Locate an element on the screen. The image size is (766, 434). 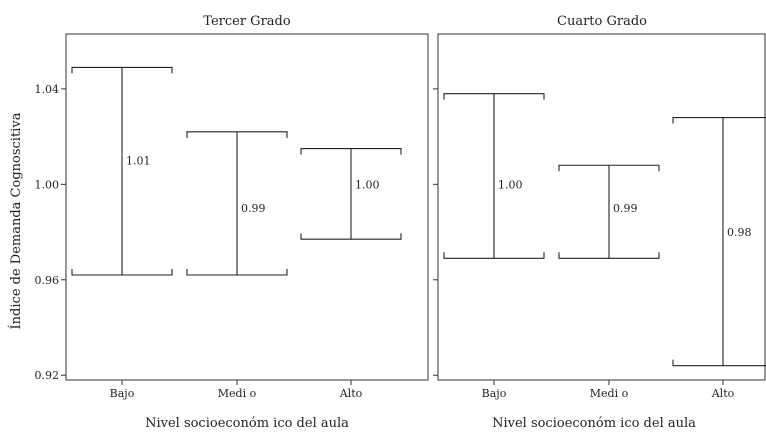
mean-value-label: 0.98 is located at coordinates (739, 232).